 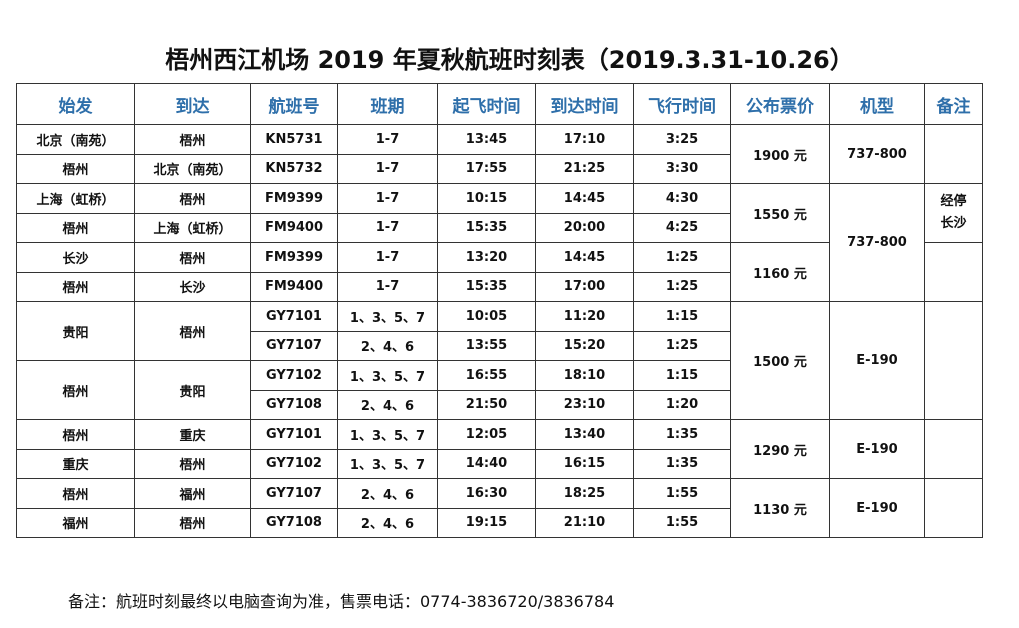 What do you see at coordinates (294, 434) in the screenshot?
I see `table-cell: GY7101` at bounding box center [294, 434].